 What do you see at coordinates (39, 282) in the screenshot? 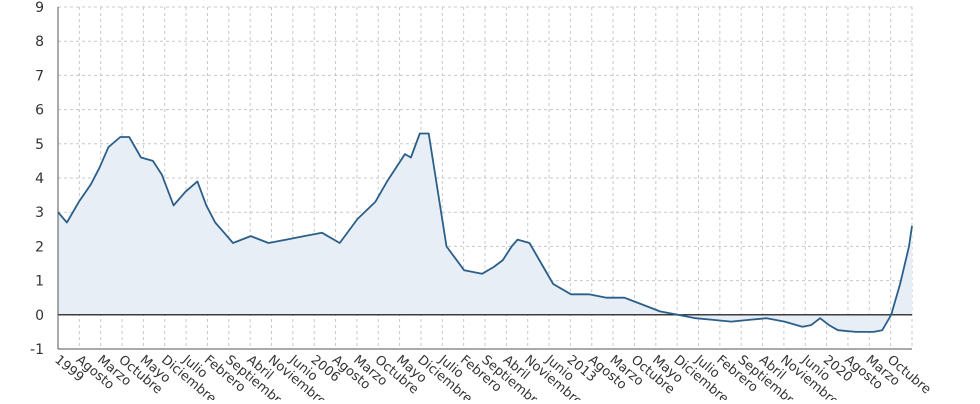
I see `y-tick-label: 1` at bounding box center [39, 282].